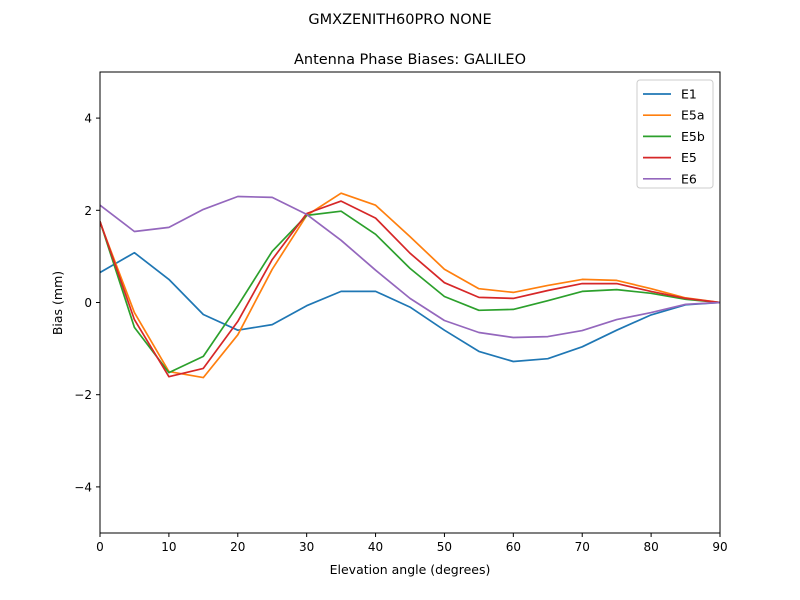 The image size is (800, 600). Describe the element at coordinates (237, 547) in the screenshot. I see `x-tick-label: 20` at that location.